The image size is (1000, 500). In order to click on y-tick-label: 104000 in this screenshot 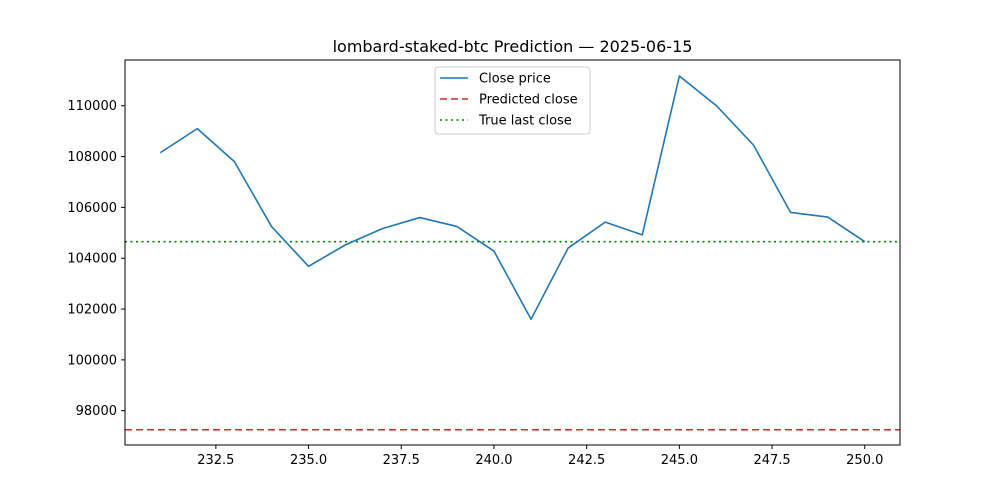, I will do `click(92, 259)`.